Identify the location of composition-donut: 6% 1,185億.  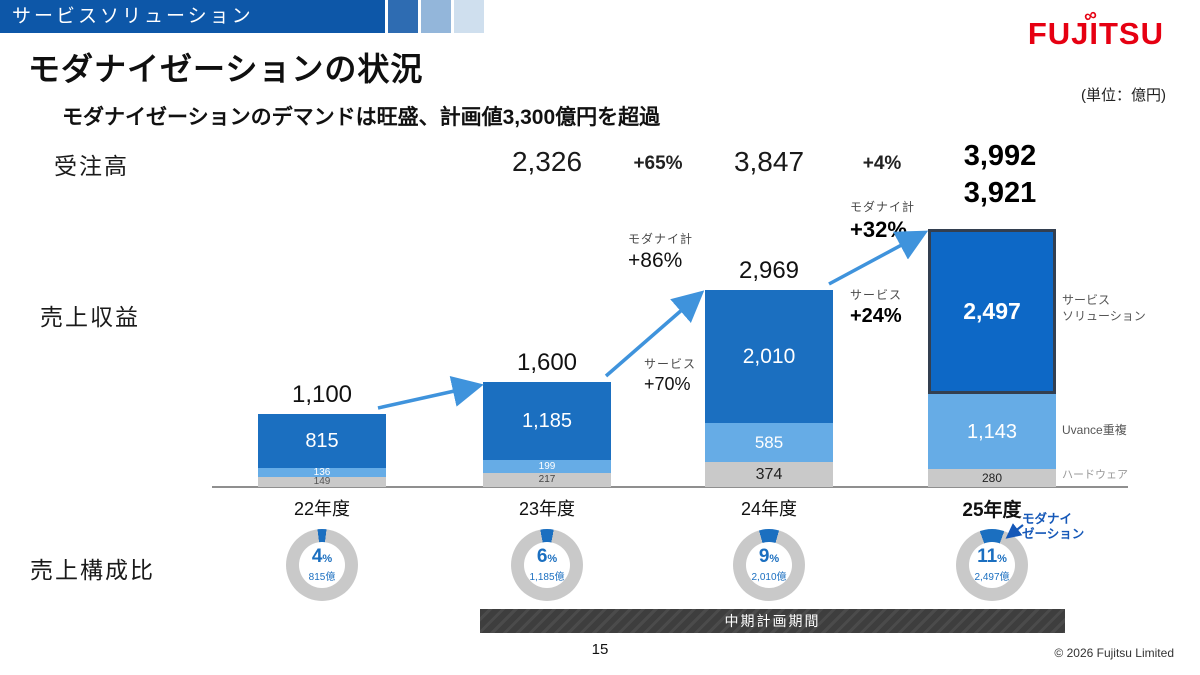
(547, 565).